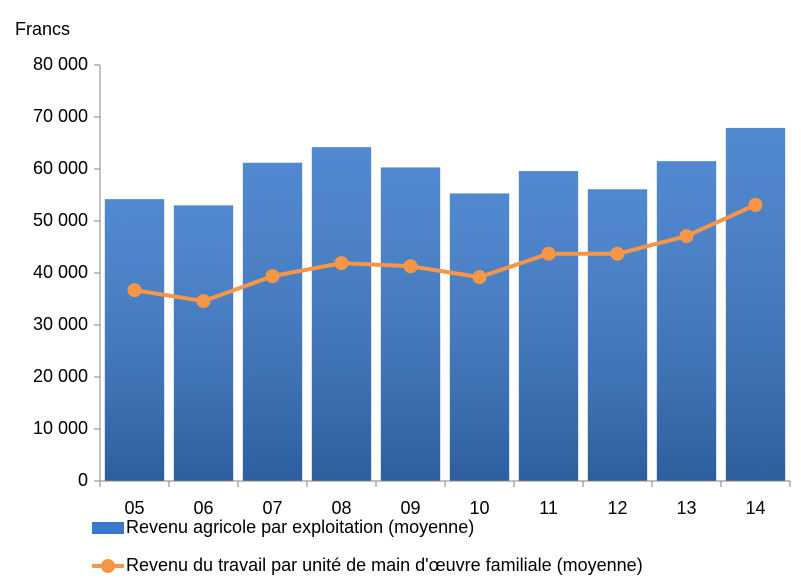  I want to click on legend-swatch, so click(108, 528).